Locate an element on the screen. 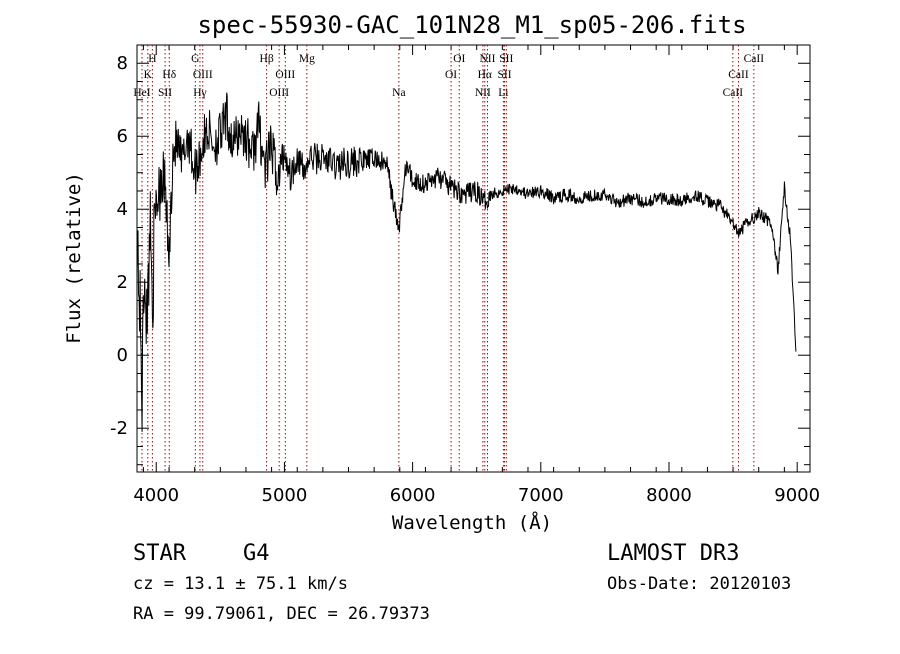 This screenshot has height=654, width=900. survey-name: LAMOST DR3 is located at coordinates (673, 553).